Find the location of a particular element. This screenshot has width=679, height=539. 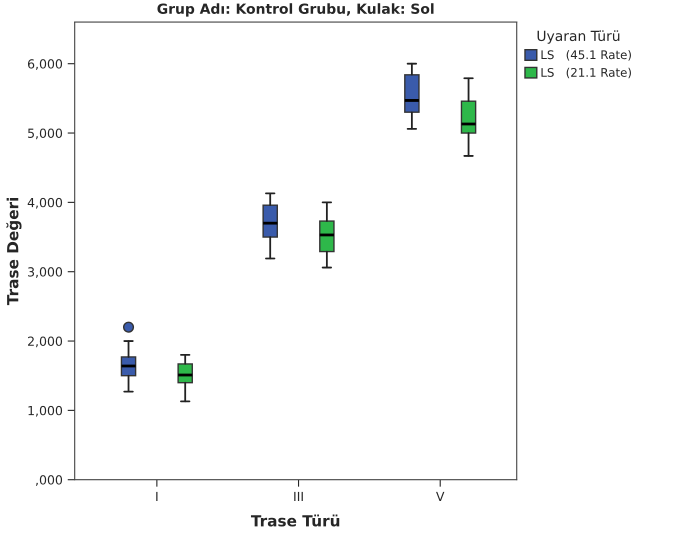

legend-title: Uyaran Türü is located at coordinates (579, 37).